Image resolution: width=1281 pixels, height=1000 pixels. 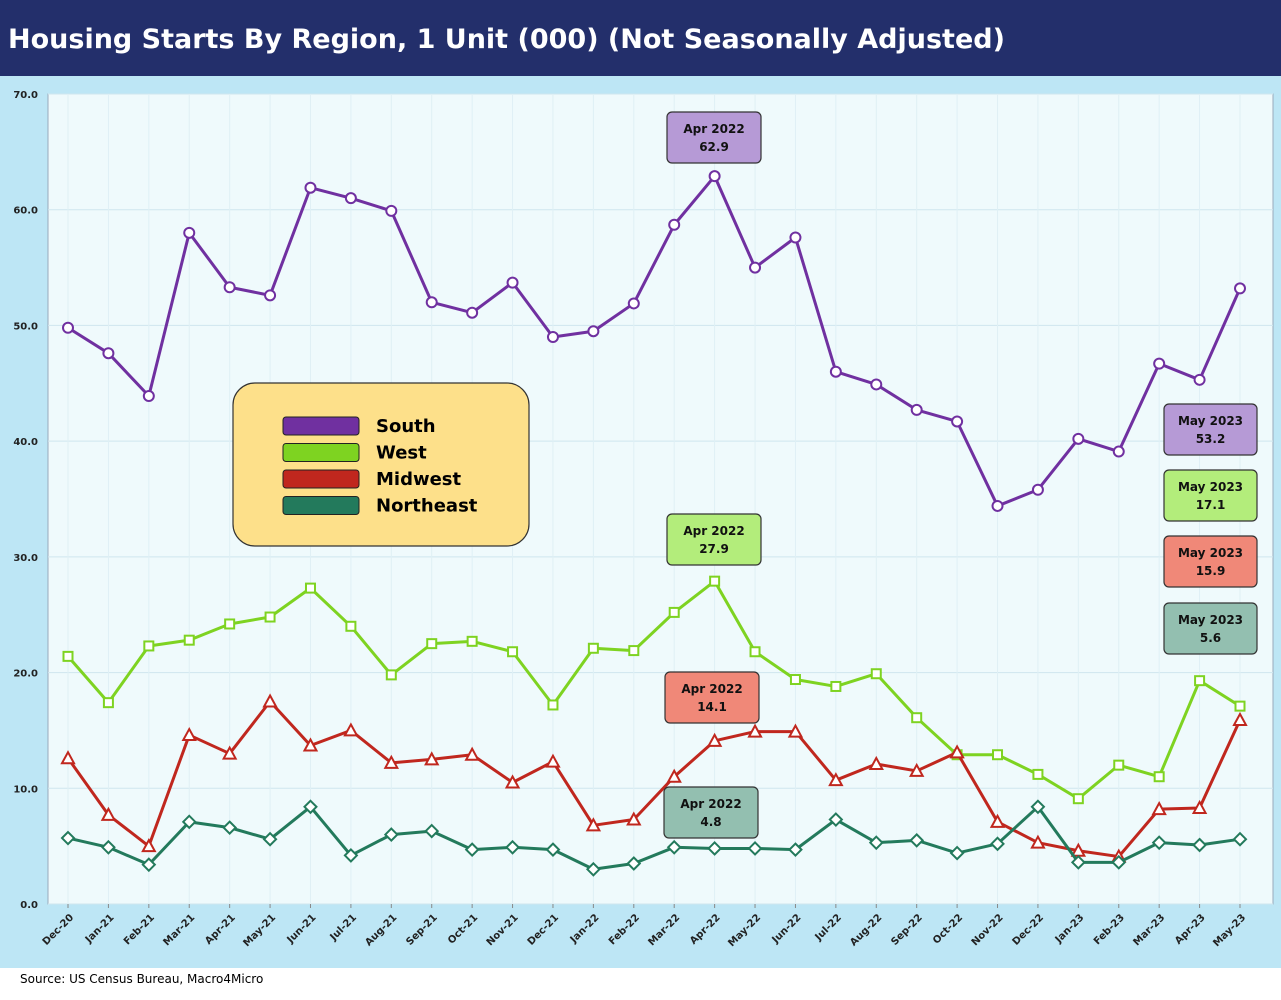 I want to click on x-tick-label: Nov-21, so click(x=503, y=930).